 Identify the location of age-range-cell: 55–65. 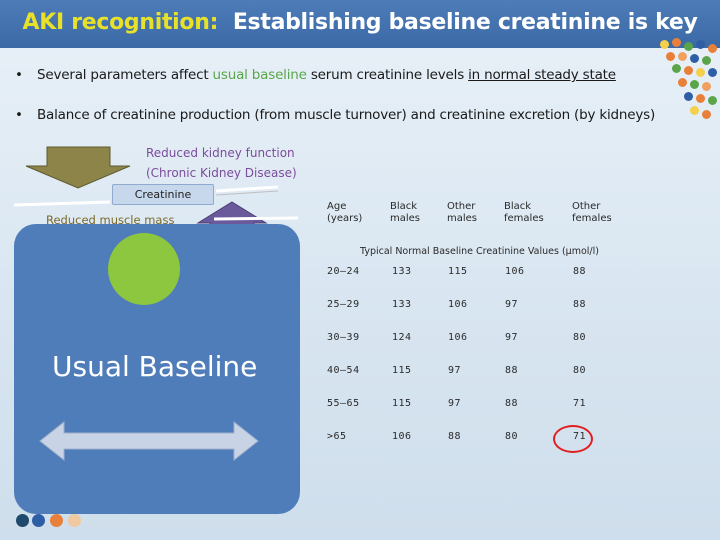
(343, 403).